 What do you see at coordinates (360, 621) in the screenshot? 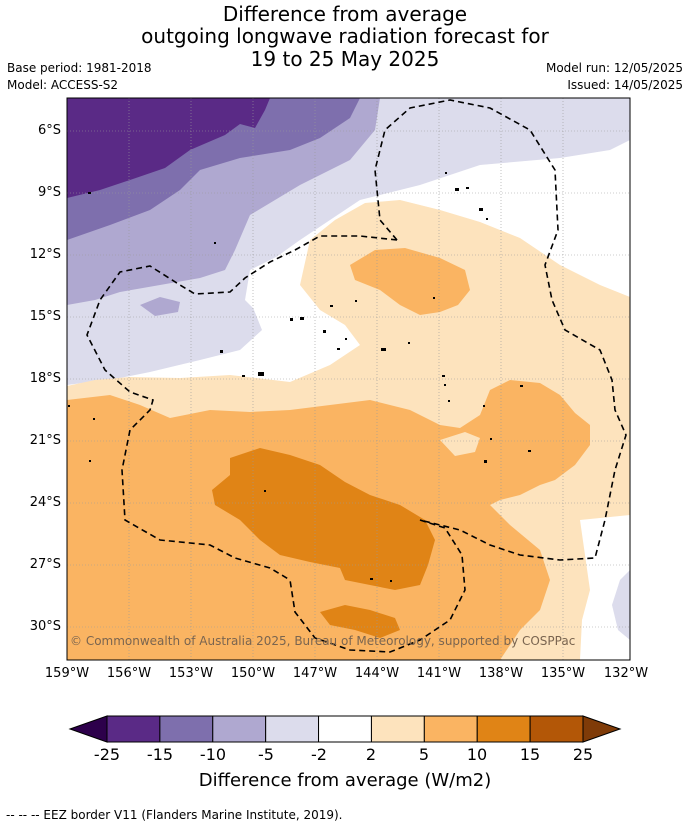
I see `contour-plus10-south` at bounding box center [360, 621].